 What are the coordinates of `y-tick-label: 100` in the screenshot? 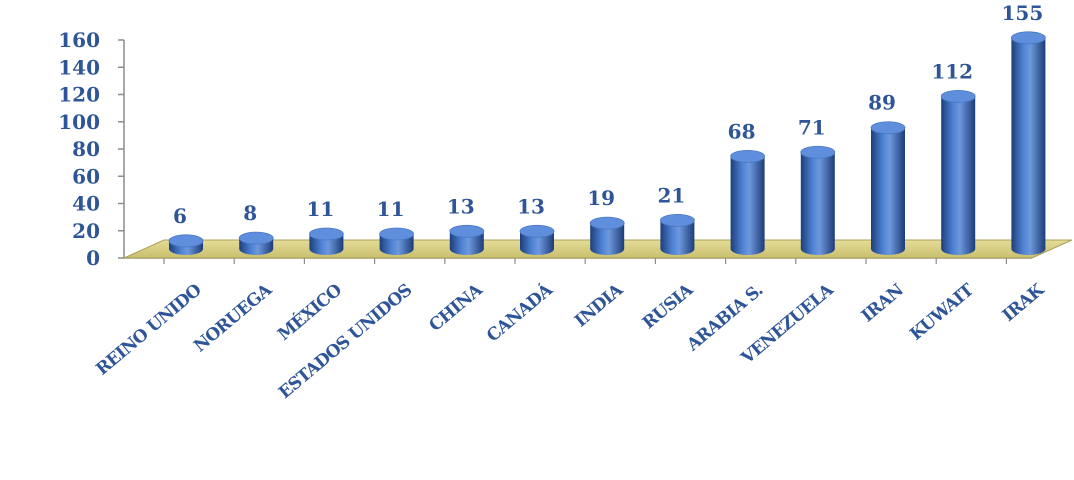 It's located at (79, 122).